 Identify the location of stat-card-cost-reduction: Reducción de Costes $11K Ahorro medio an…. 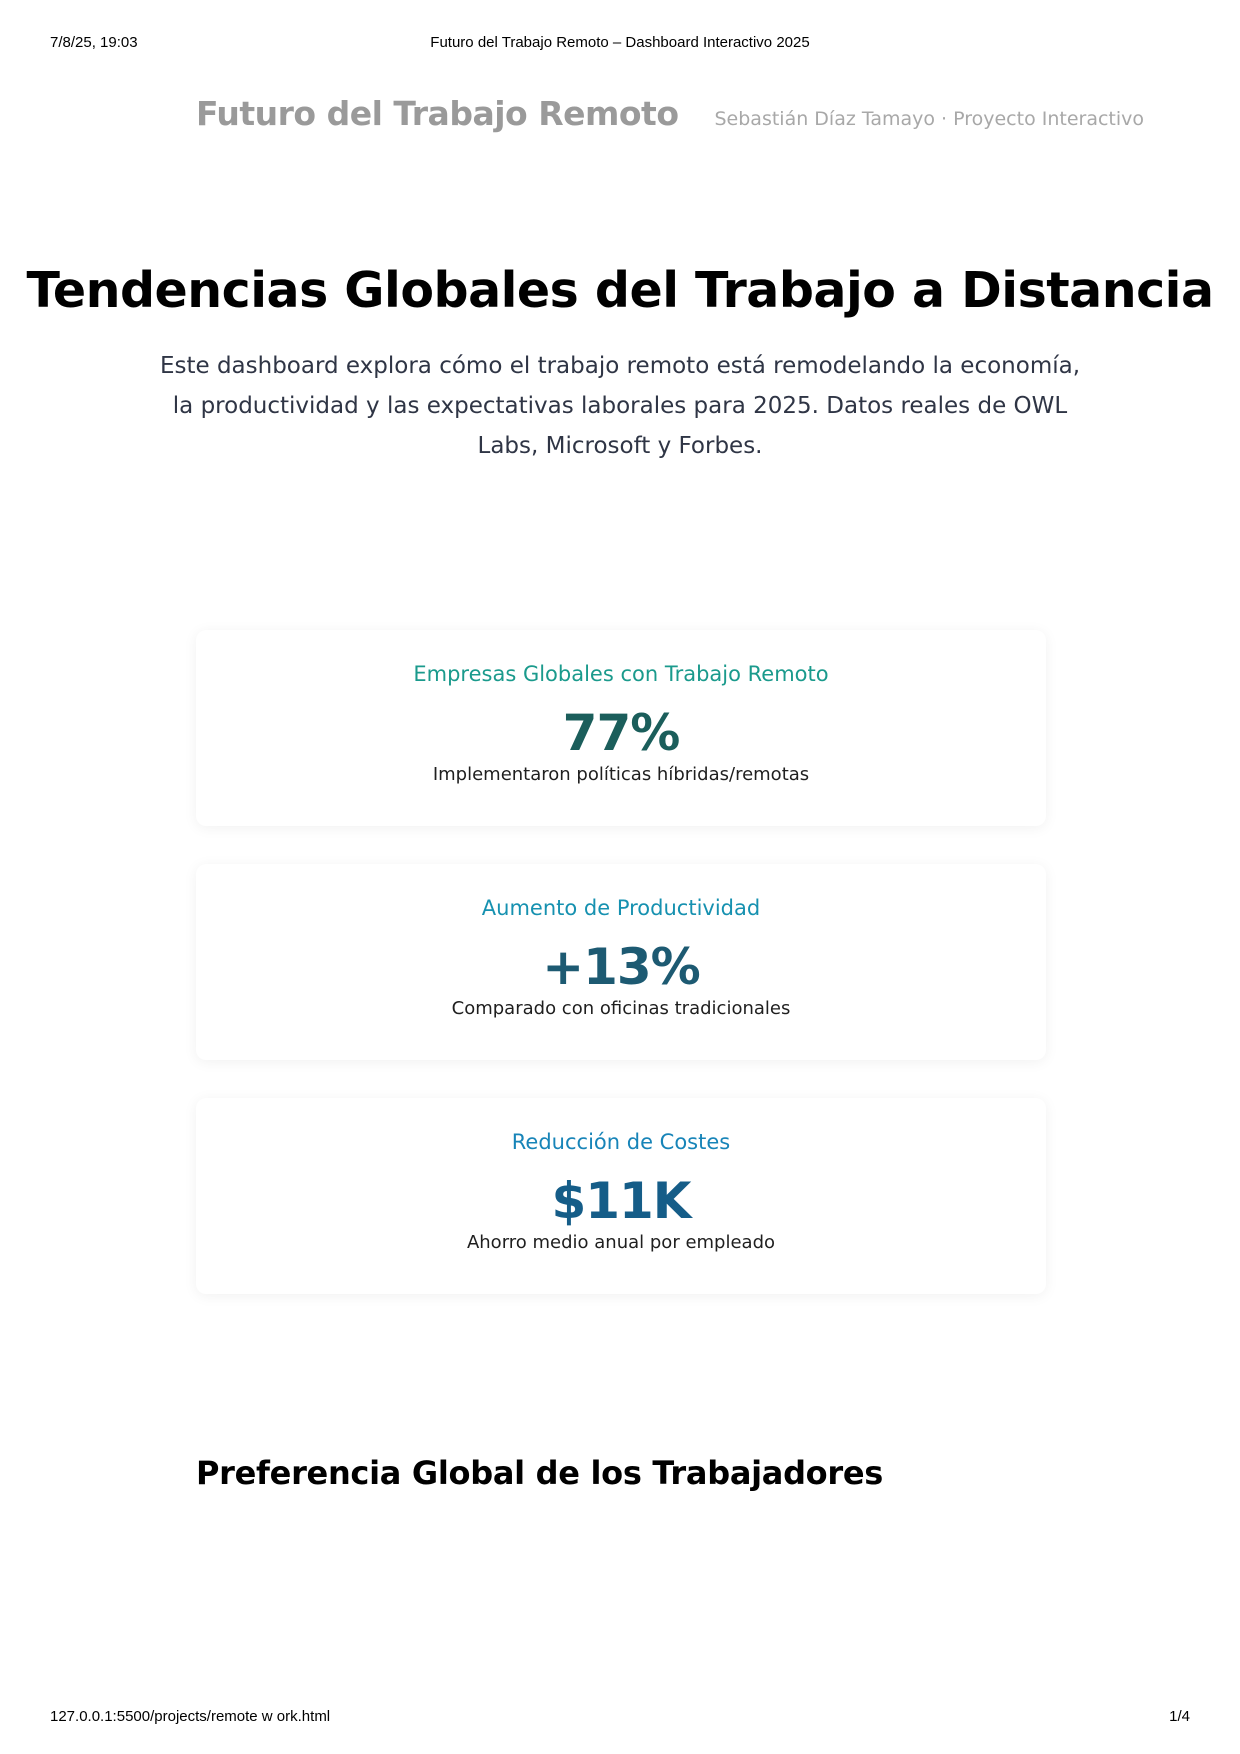
(621, 1196).